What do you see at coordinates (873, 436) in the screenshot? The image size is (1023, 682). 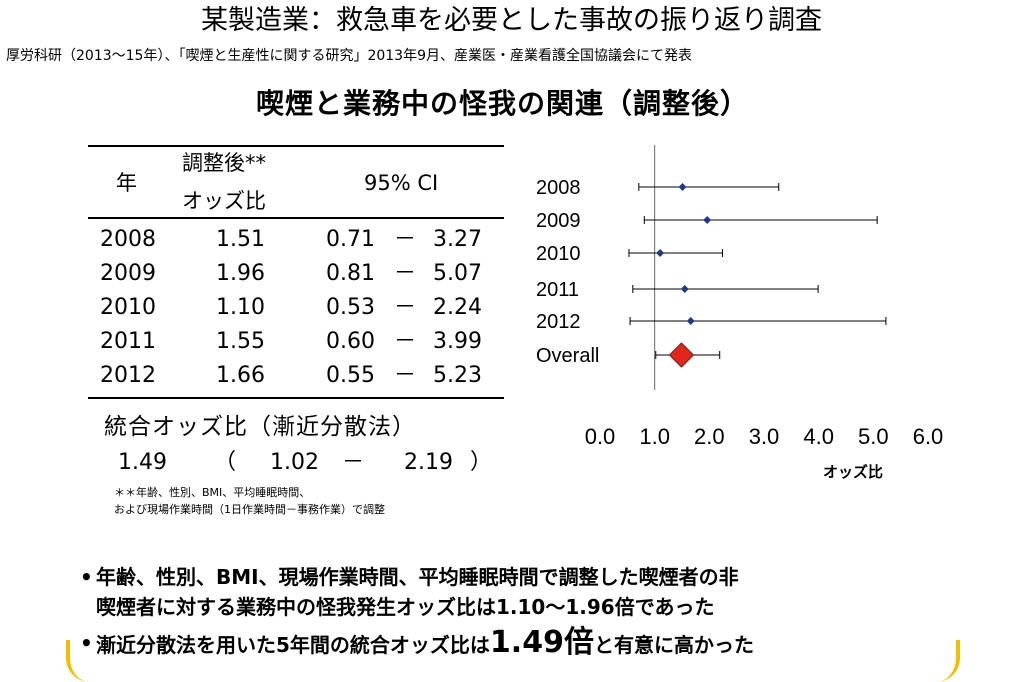 I see `x-tick-label: 5.0` at bounding box center [873, 436].